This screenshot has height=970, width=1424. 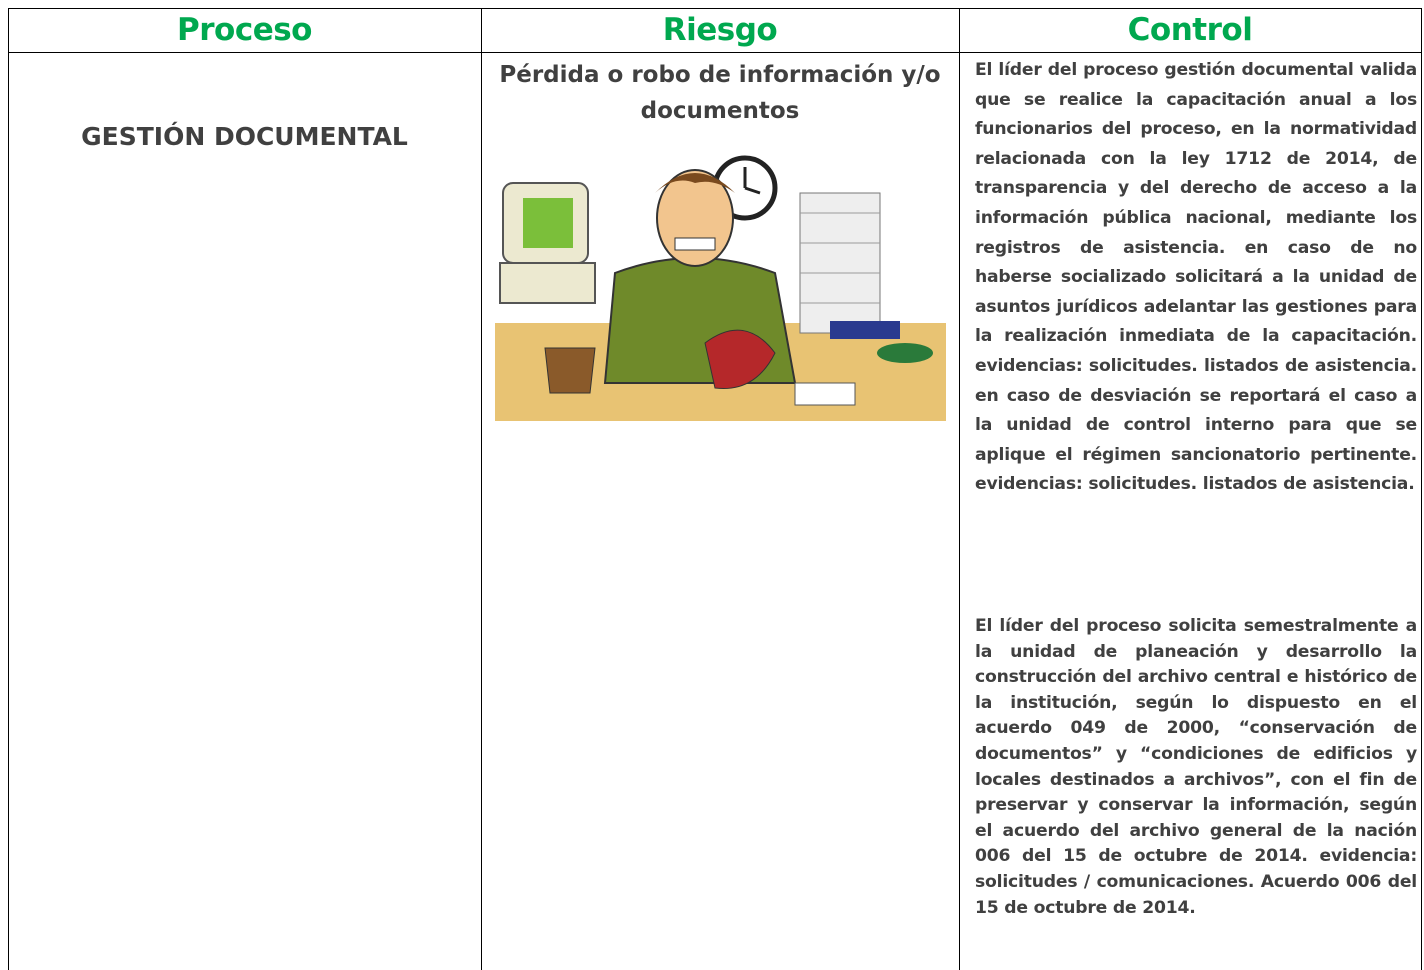 What do you see at coordinates (1190, 30) in the screenshot?
I see `column-header: Control` at bounding box center [1190, 30].